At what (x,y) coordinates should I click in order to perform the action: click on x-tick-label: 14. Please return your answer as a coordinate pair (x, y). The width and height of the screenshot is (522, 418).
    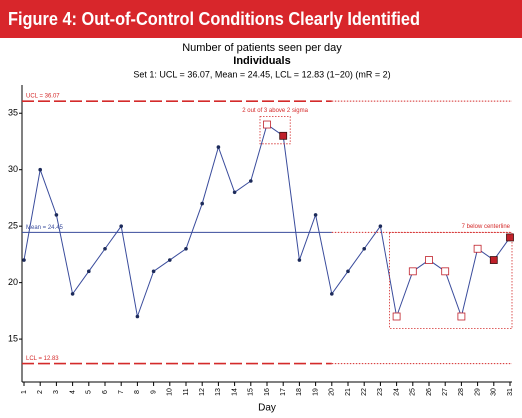
    Looking at the image, I should click on (234, 392).